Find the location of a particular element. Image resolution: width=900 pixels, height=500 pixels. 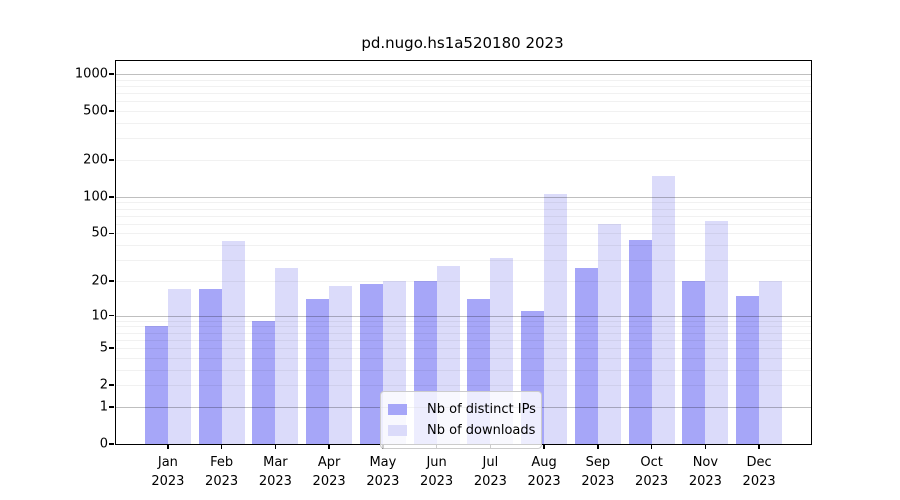

bar-downloads-dec is located at coordinates (771, 362).